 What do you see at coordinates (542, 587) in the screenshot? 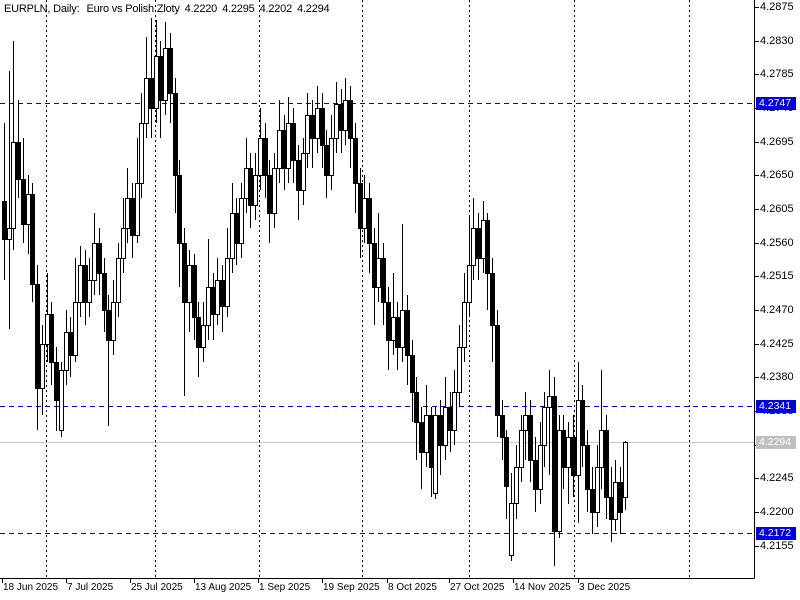
I see `date-tick-label: 14 Nov 2025` at bounding box center [542, 587].